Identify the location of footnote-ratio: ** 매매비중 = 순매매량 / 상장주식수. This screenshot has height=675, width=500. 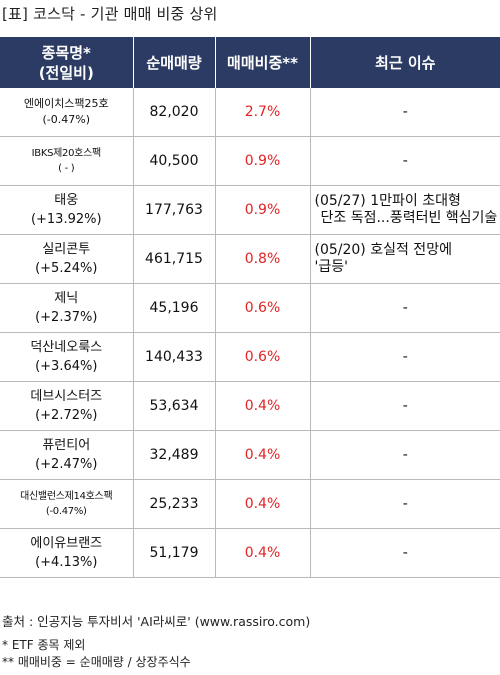
(96, 662).